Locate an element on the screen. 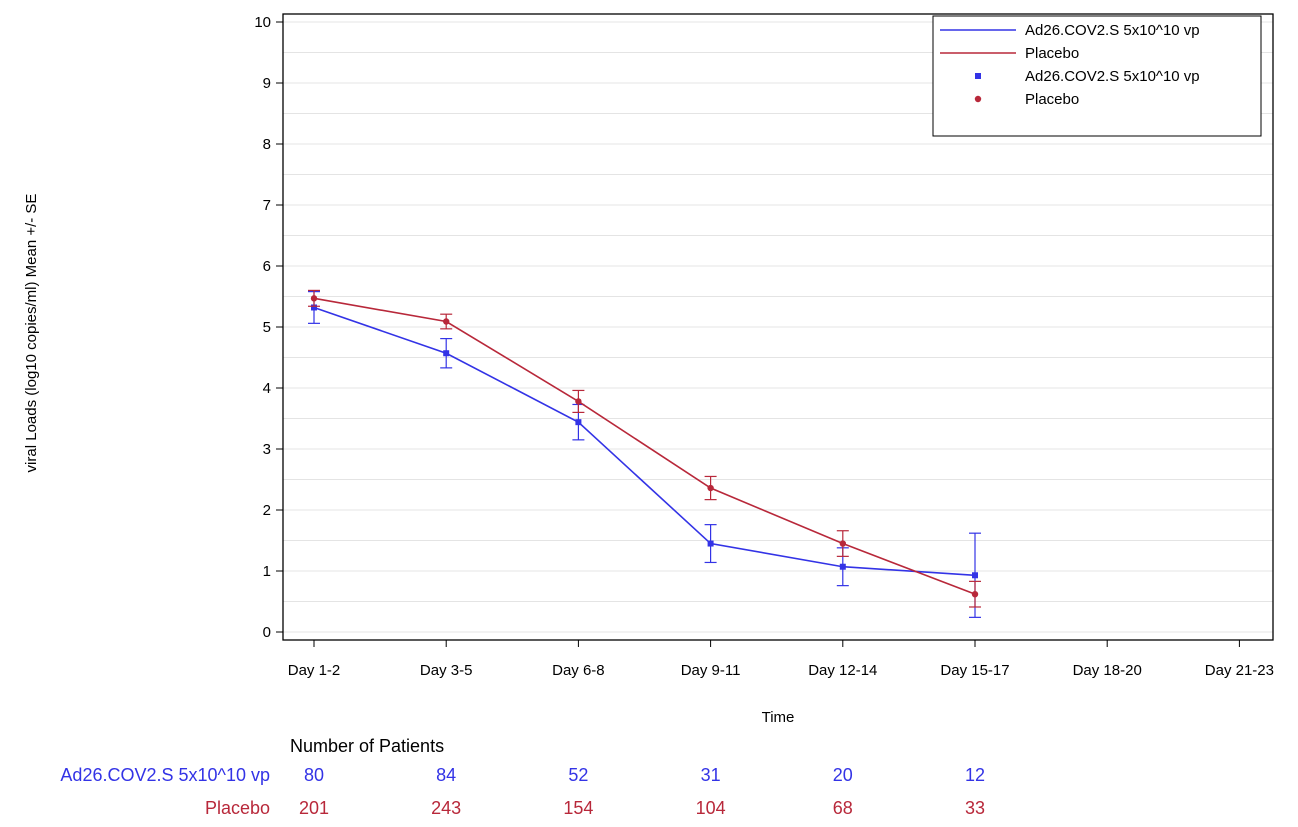 Image resolution: width=1298 pixels, height=827 pixels. x-tick-label: Day 3-5 is located at coordinates (446, 670).